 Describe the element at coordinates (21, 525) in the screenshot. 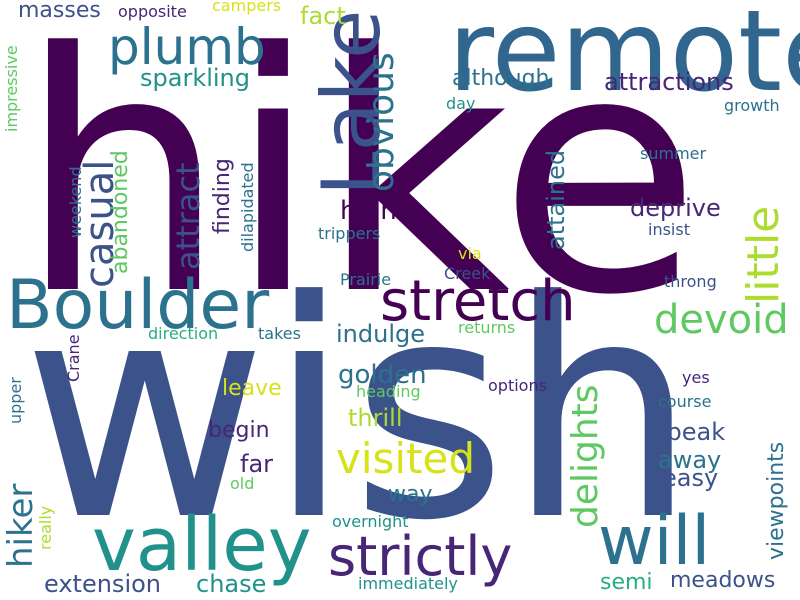

I see `word-hiker: hiker` at that location.